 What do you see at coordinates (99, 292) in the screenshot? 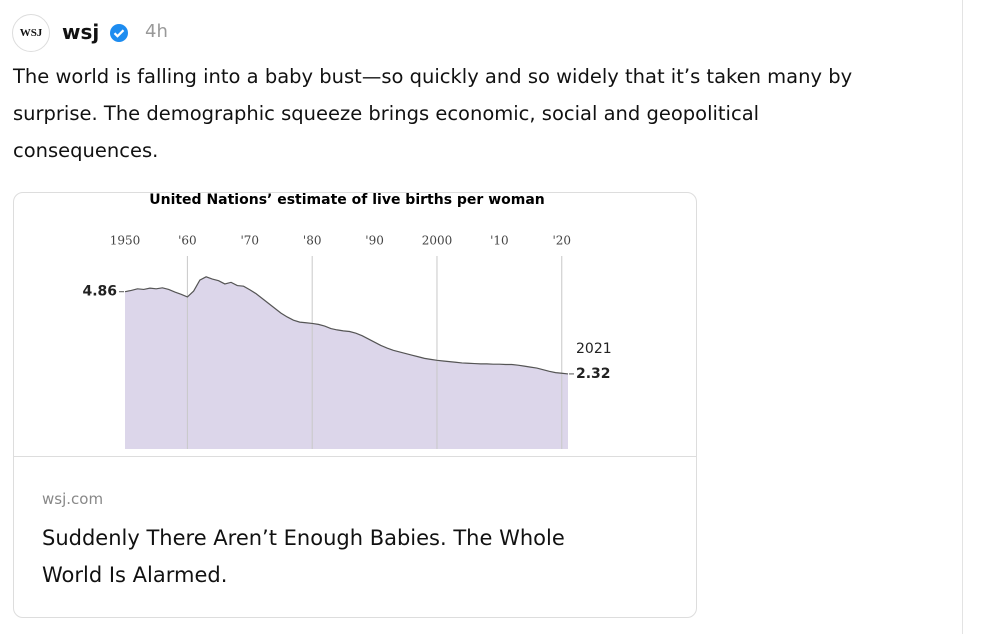
I see `value-label: 4.86` at bounding box center [99, 292].